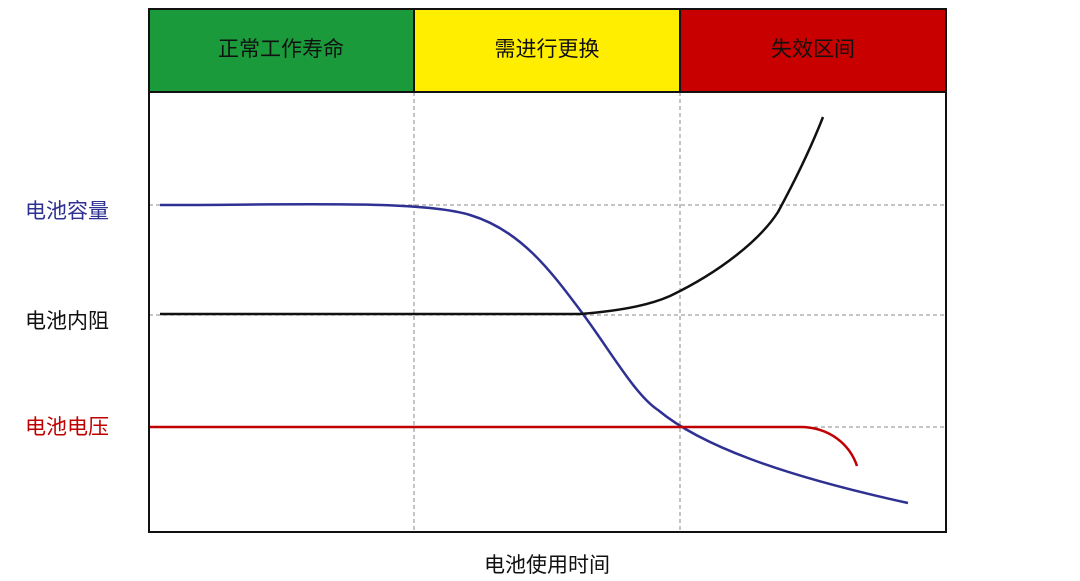 This screenshot has width=1080, height=581. I want to click on zone-label: 正常工作寿命, so click(281, 49).